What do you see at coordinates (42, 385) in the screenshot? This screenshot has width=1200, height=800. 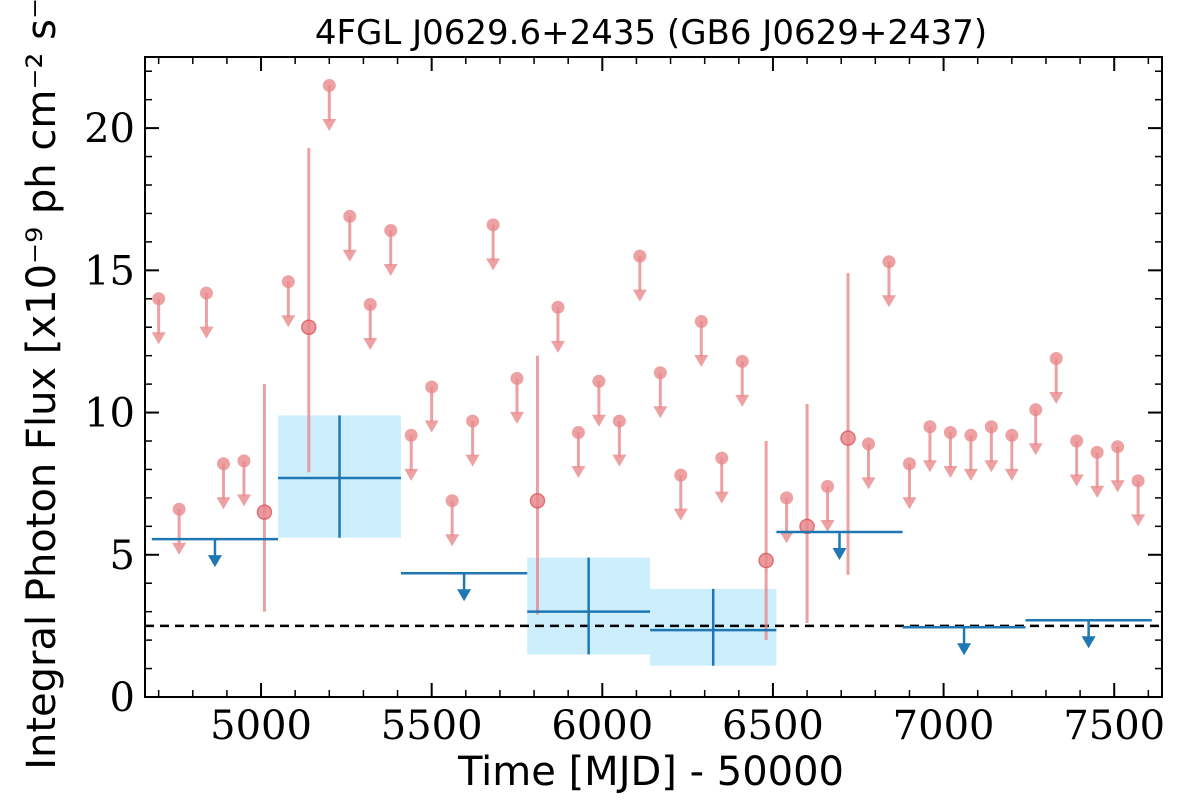 I see `y-axis-label: Integral Photon Flux [x10⁻⁹ ph cm⁻² s⁻¹]` at bounding box center [42, 385].